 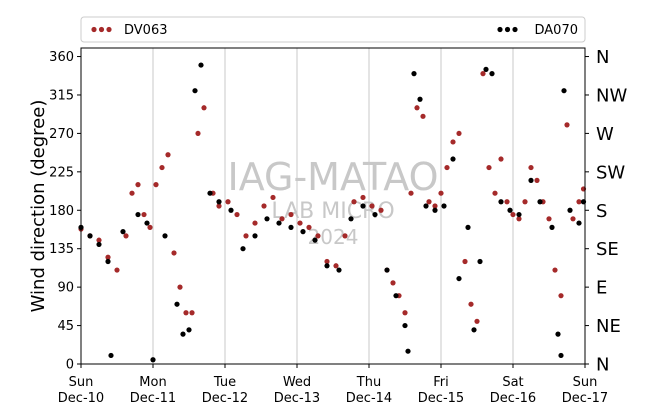 What do you see at coordinates (606, 211) in the screenshot?
I see `compass-axis: N NE E SE S SW W NW N` at bounding box center [606, 211].